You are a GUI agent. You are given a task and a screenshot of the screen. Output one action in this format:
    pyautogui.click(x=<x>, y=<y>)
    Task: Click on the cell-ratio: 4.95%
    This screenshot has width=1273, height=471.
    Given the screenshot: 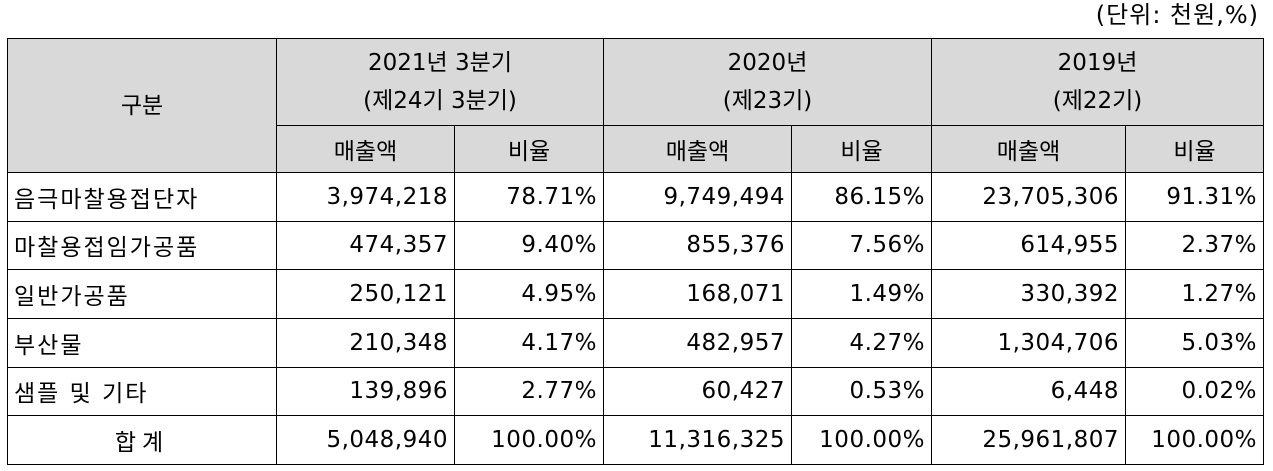 What is the action you would take?
    pyautogui.click(x=529, y=294)
    